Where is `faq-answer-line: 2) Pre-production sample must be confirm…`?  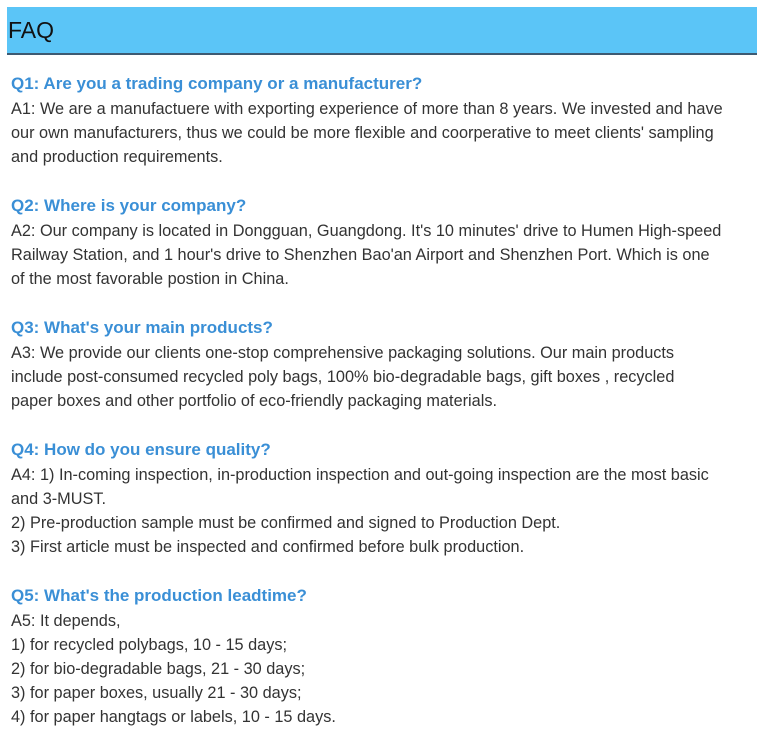
faq-answer-line: 2) Pre-production sample must be confirm… is located at coordinates (286, 523).